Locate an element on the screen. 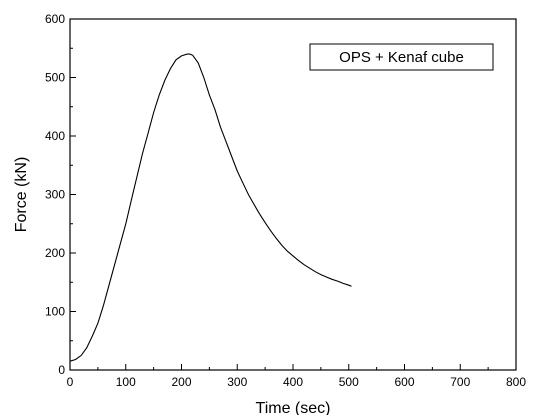  x-tick-label-600: 600 is located at coordinates (404, 382).